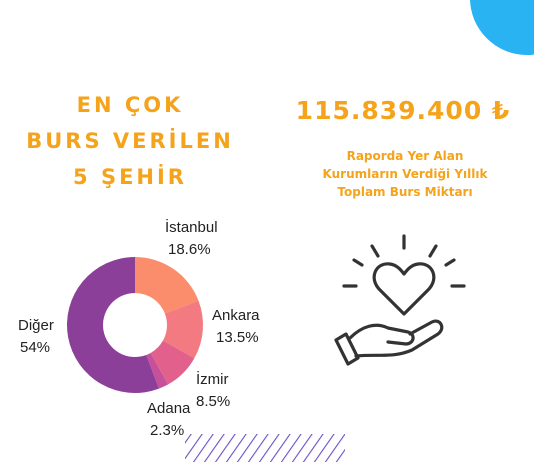  What do you see at coordinates (213, 401) in the screenshot?
I see `slice-value-label: 8.5%` at bounding box center [213, 401].